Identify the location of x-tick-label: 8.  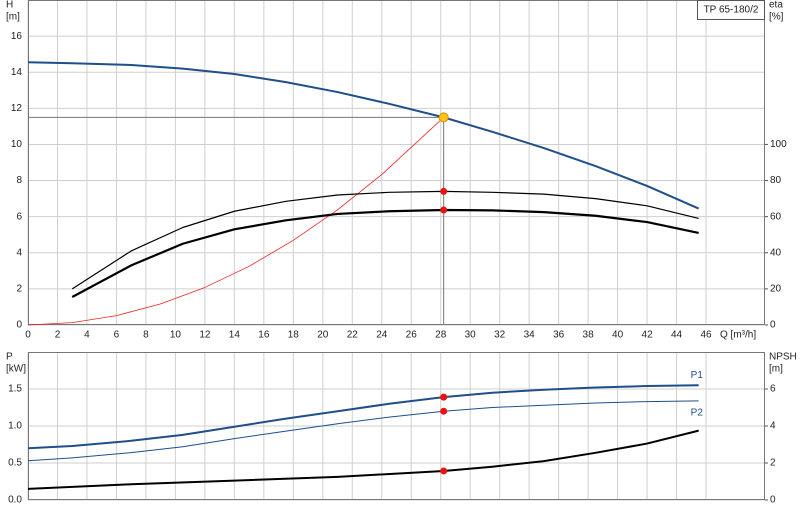
(146, 335).